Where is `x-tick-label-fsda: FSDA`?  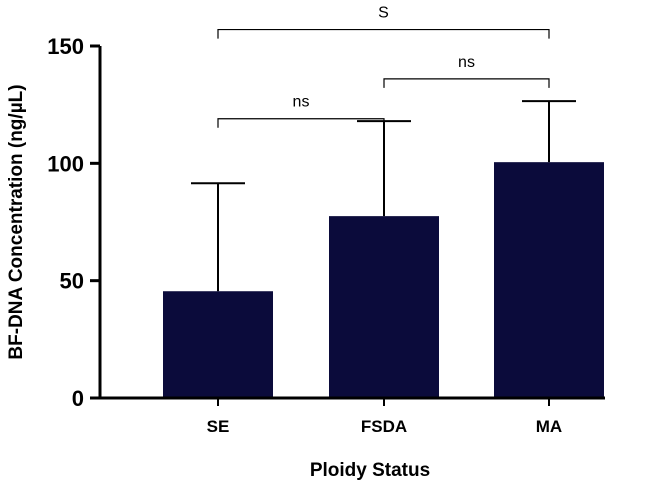
x-tick-label-fsda: FSDA is located at coordinates (384, 426).